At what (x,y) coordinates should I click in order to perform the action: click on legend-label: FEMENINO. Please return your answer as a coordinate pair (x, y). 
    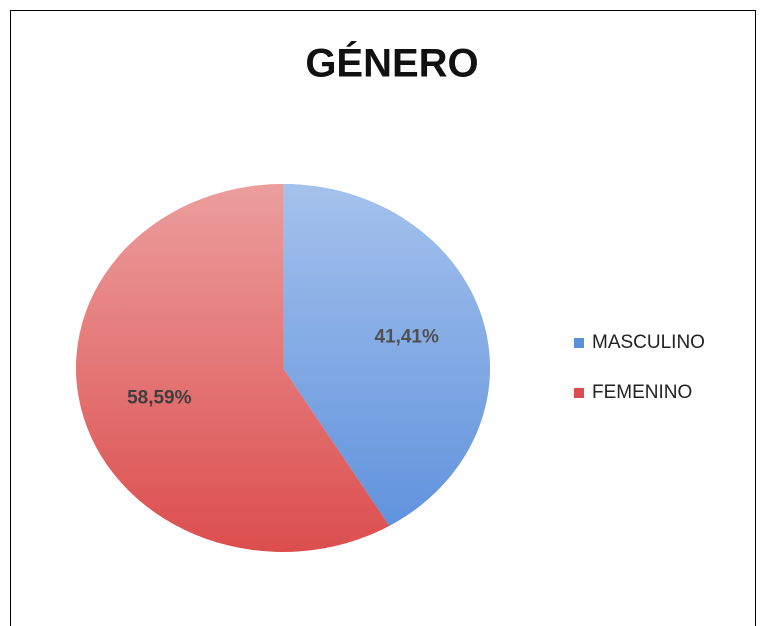
    Looking at the image, I should click on (642, 392).